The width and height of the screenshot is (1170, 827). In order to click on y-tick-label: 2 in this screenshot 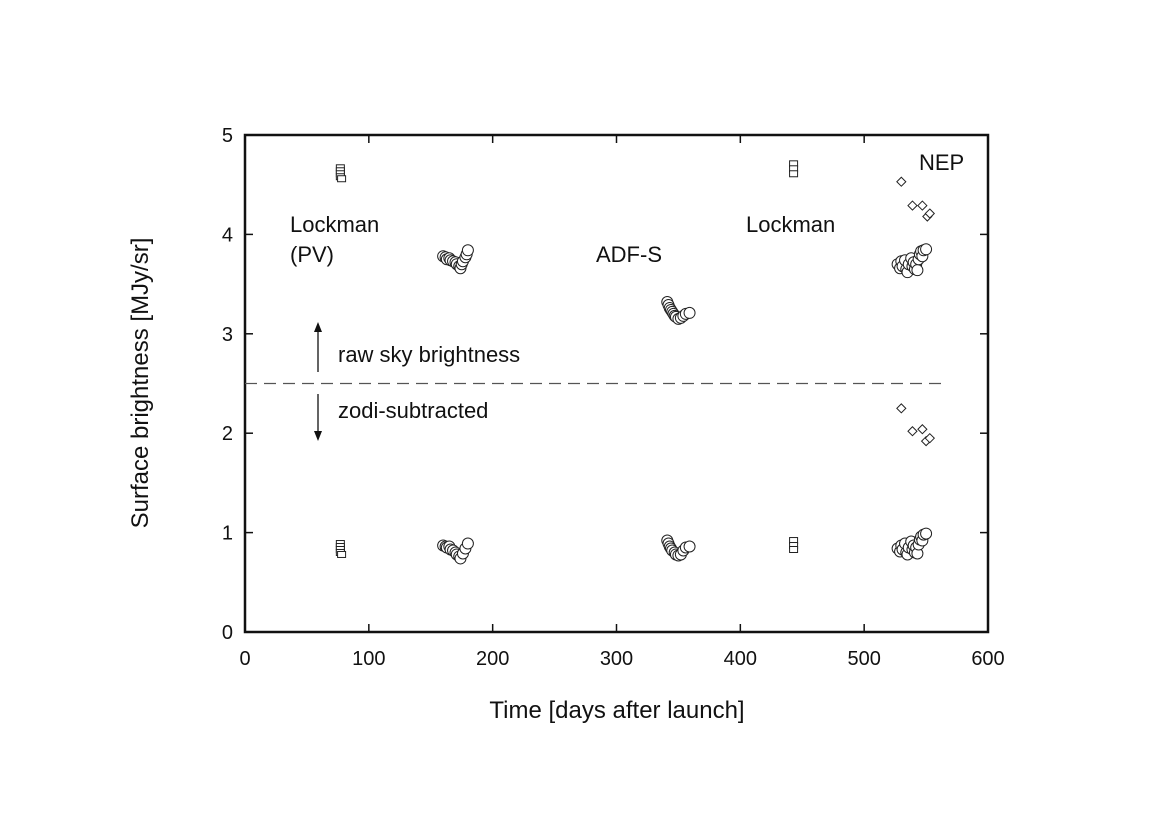, I will do `click(227, 434)`.